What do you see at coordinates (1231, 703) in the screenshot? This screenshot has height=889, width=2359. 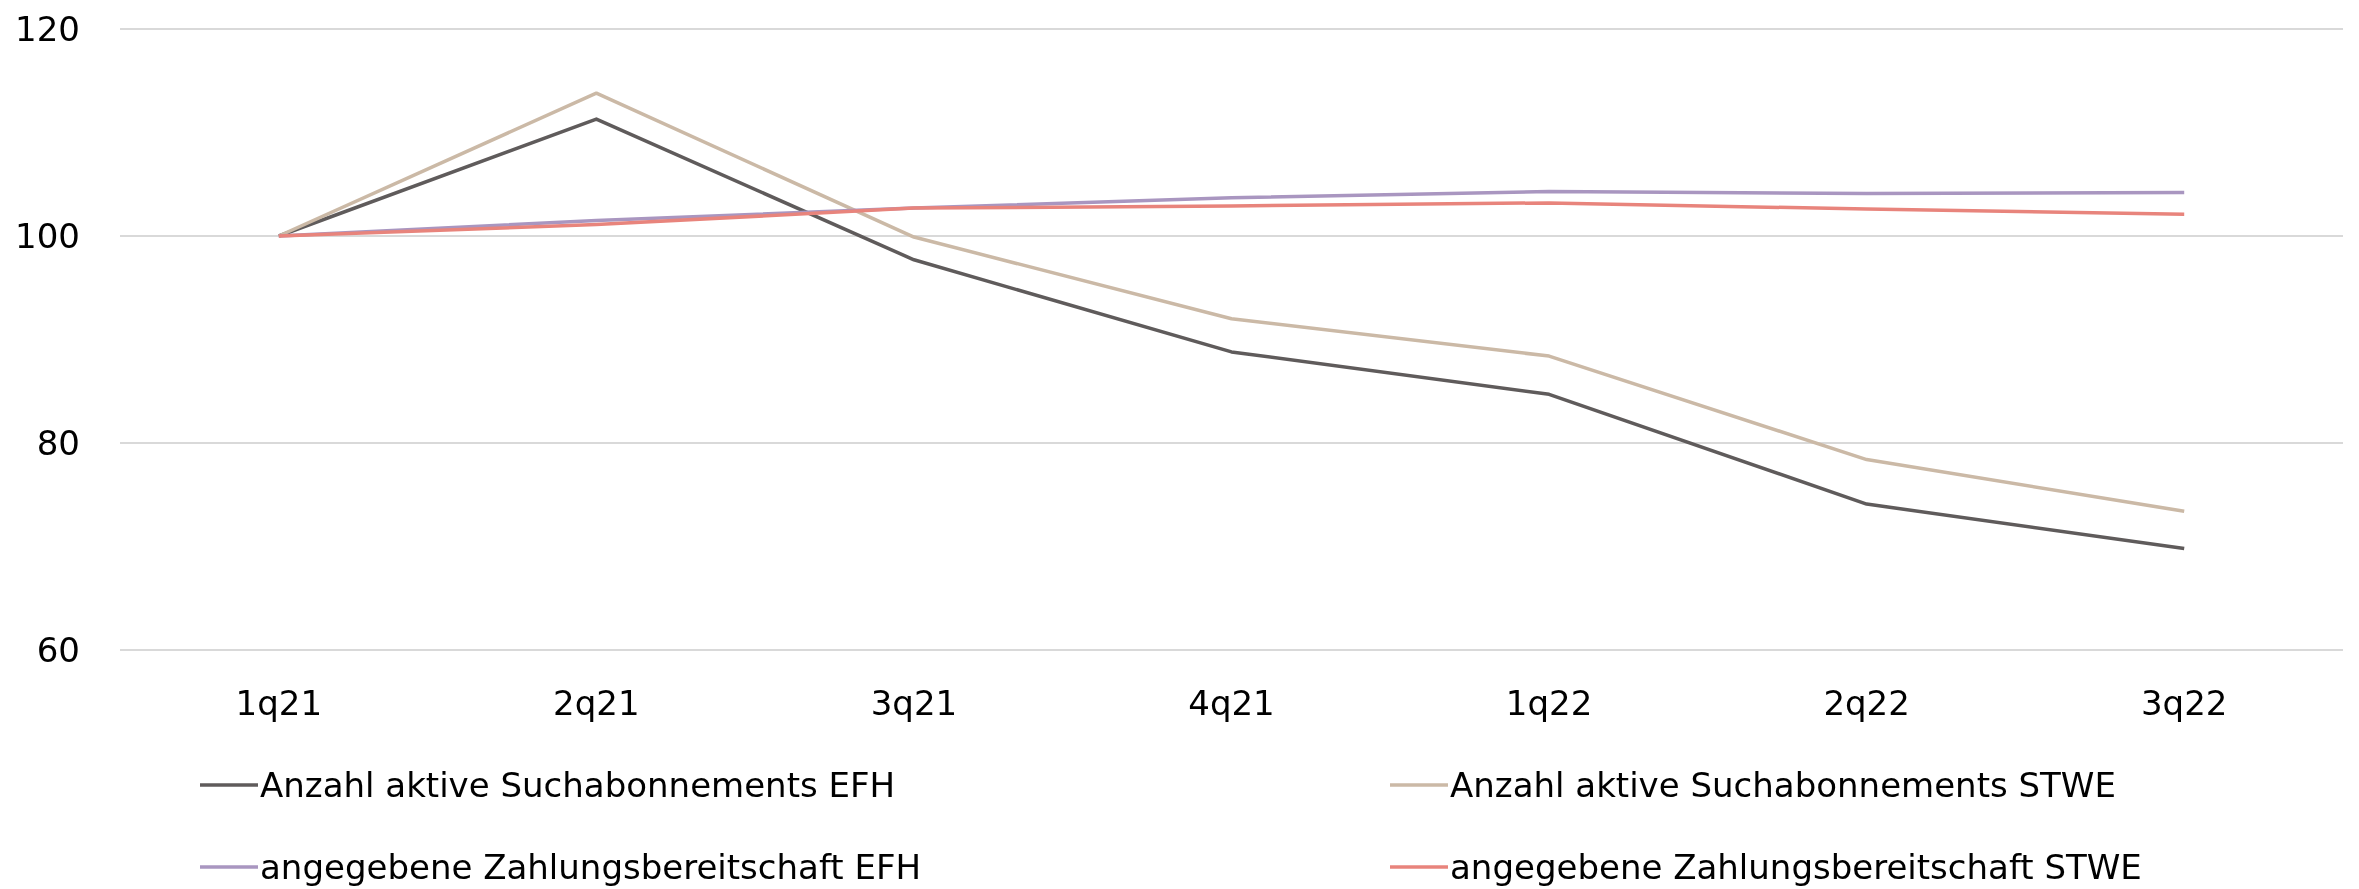 I see `x-tick-label: 4q21` at bounding box center [1231, 703].